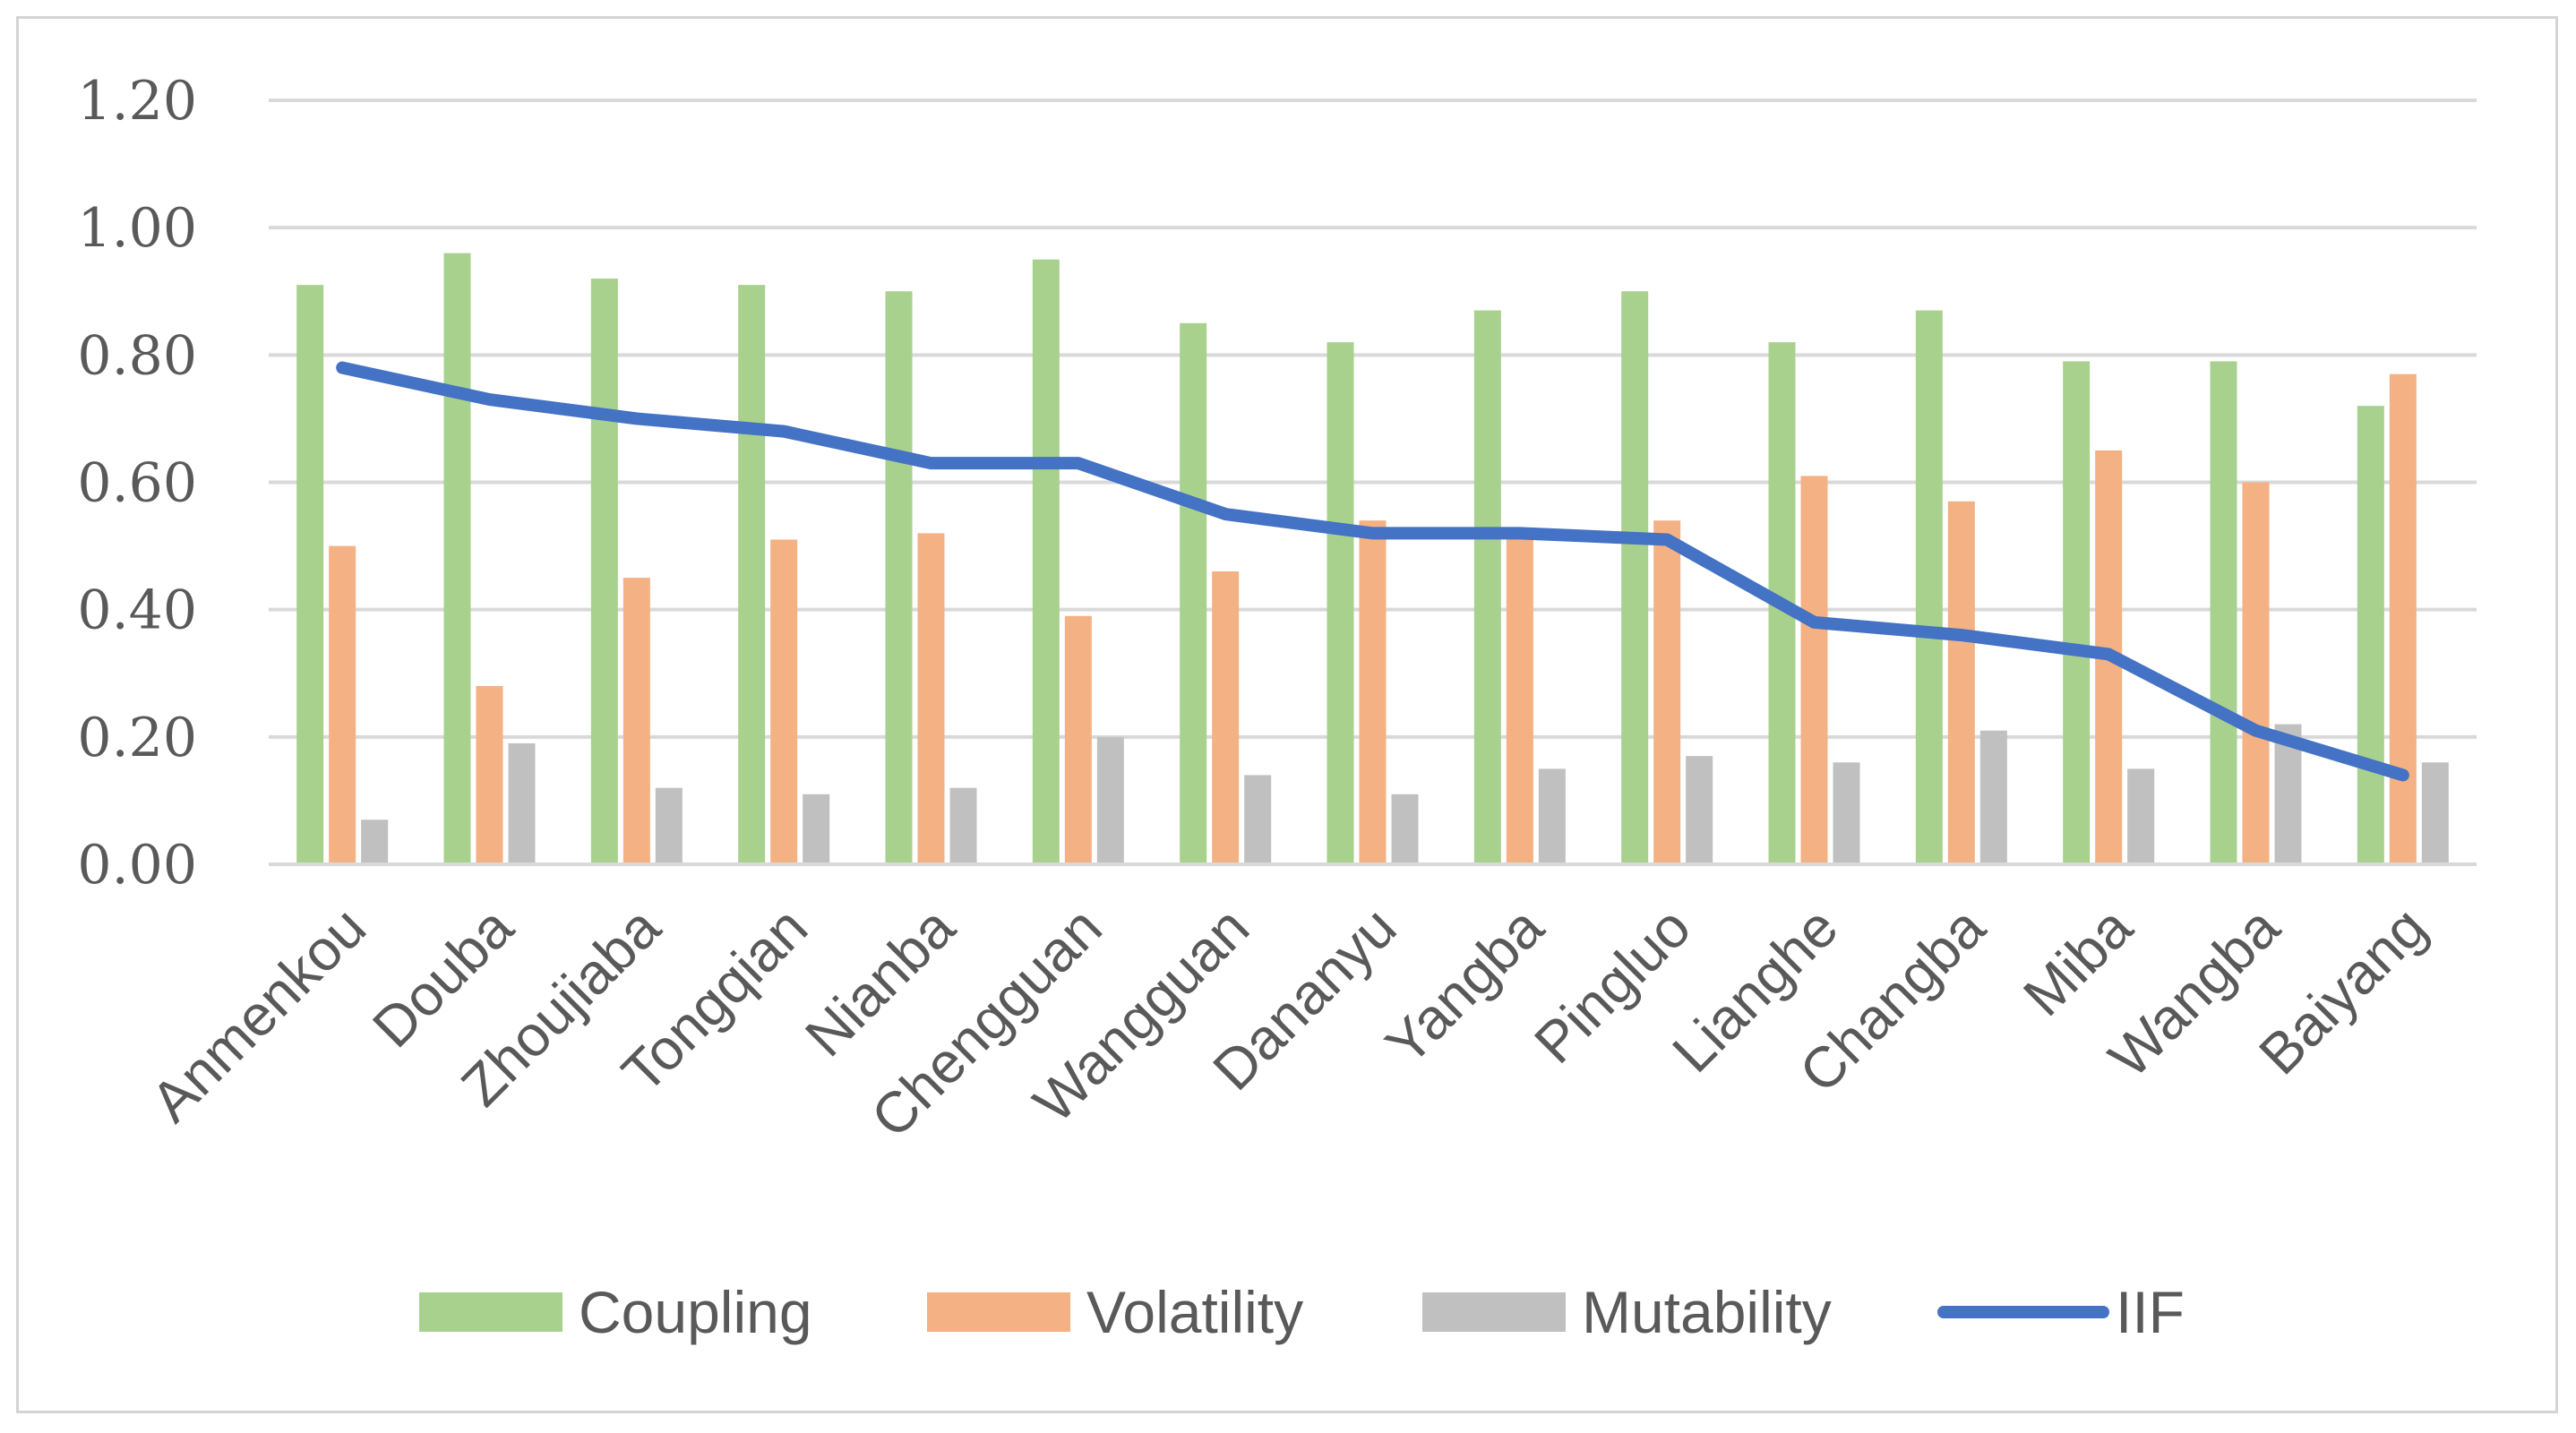  What do you see at coordinates (137, 610) in the screenshot?
I see `y-tick-label: 0.40` at bounding box center [137, 610].